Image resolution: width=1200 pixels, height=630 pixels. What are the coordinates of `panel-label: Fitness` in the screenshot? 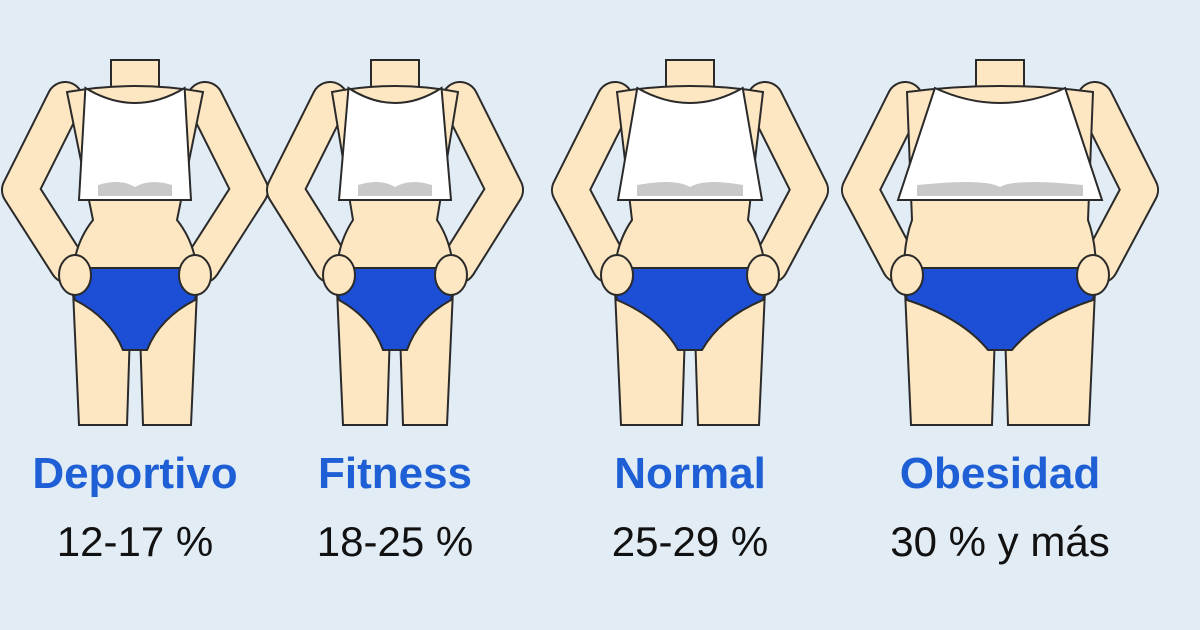 It's located at (395, 473).